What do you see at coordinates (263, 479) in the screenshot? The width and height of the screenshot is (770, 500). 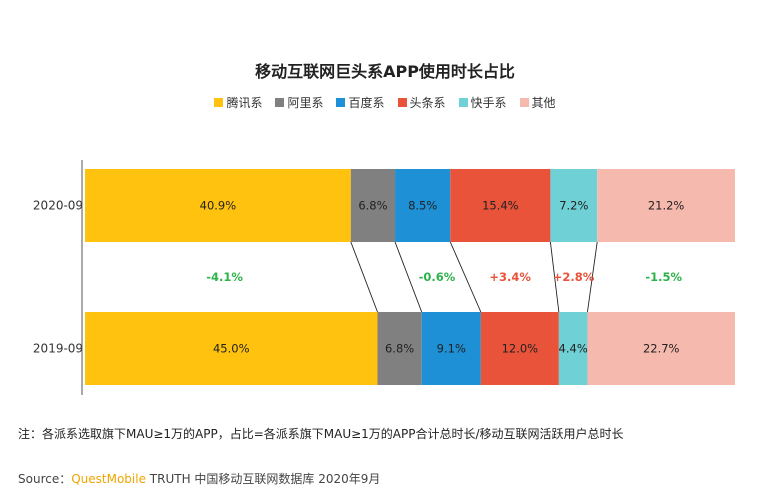 I see `source-suffix: TRUTH 中国移动互联网数据库 2020年9月` at bounding box center [263, 479].